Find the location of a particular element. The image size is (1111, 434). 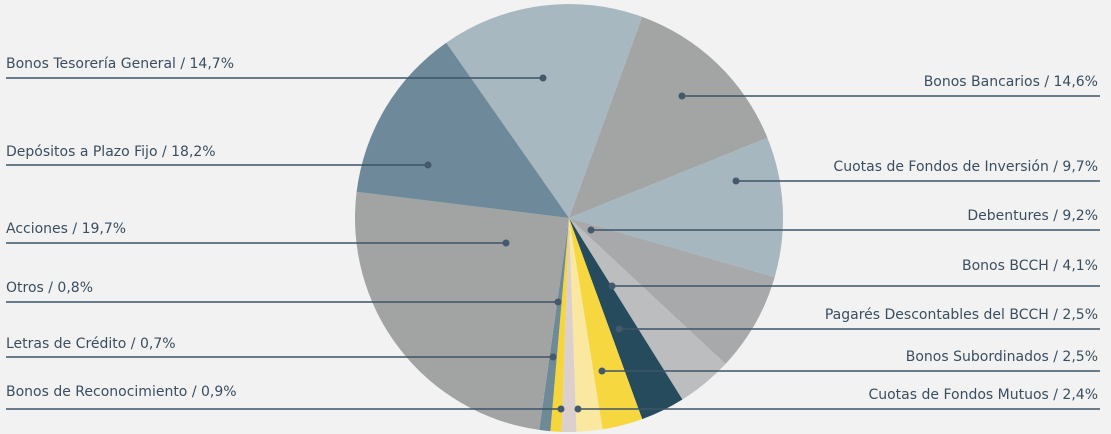

leader-dot-depositos-a-plazo-fijo is located at coordinates (428, 165).